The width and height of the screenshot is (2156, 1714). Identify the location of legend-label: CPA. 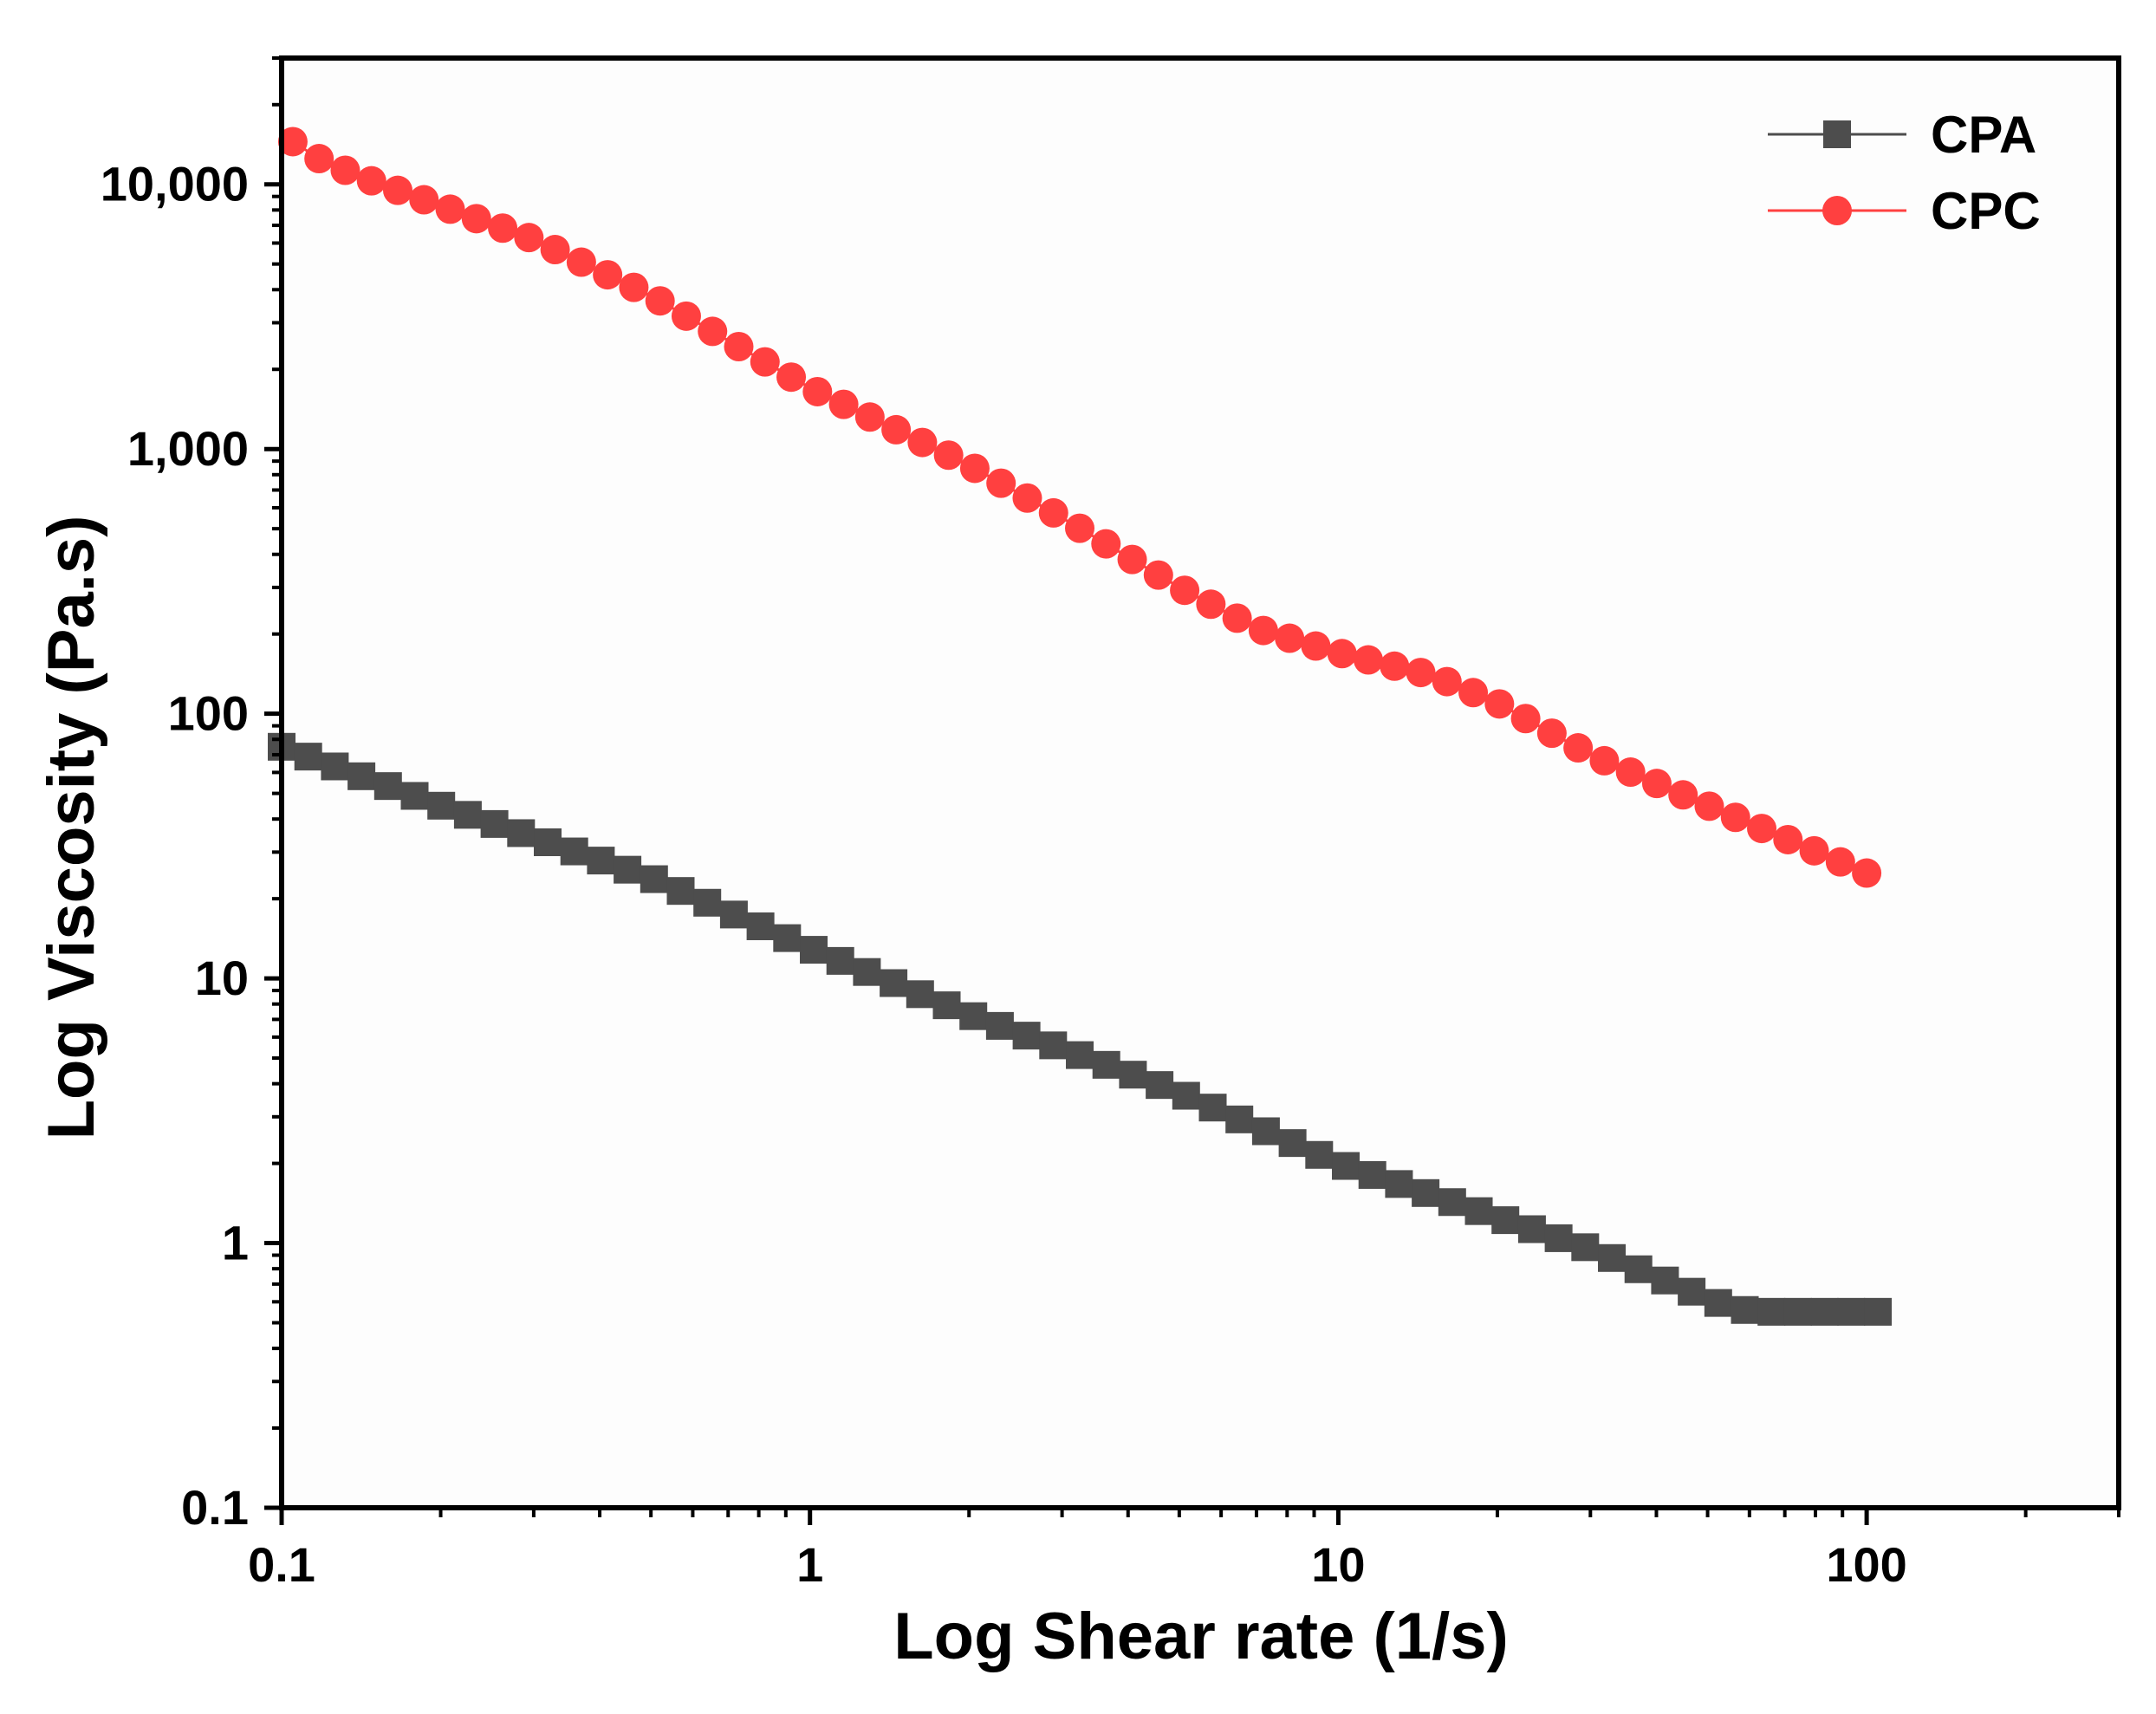
(1983, 135).